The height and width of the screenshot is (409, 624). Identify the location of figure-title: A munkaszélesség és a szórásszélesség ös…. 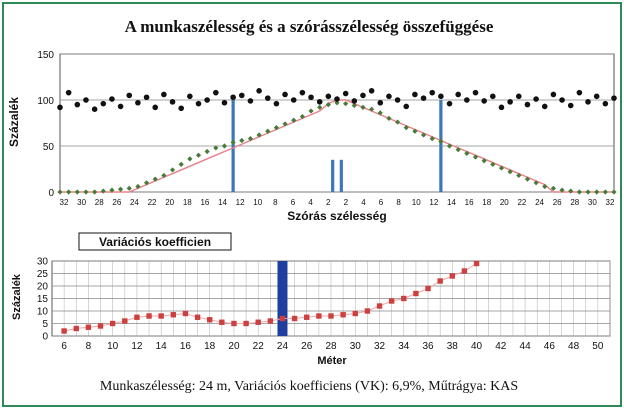
(309, 26).